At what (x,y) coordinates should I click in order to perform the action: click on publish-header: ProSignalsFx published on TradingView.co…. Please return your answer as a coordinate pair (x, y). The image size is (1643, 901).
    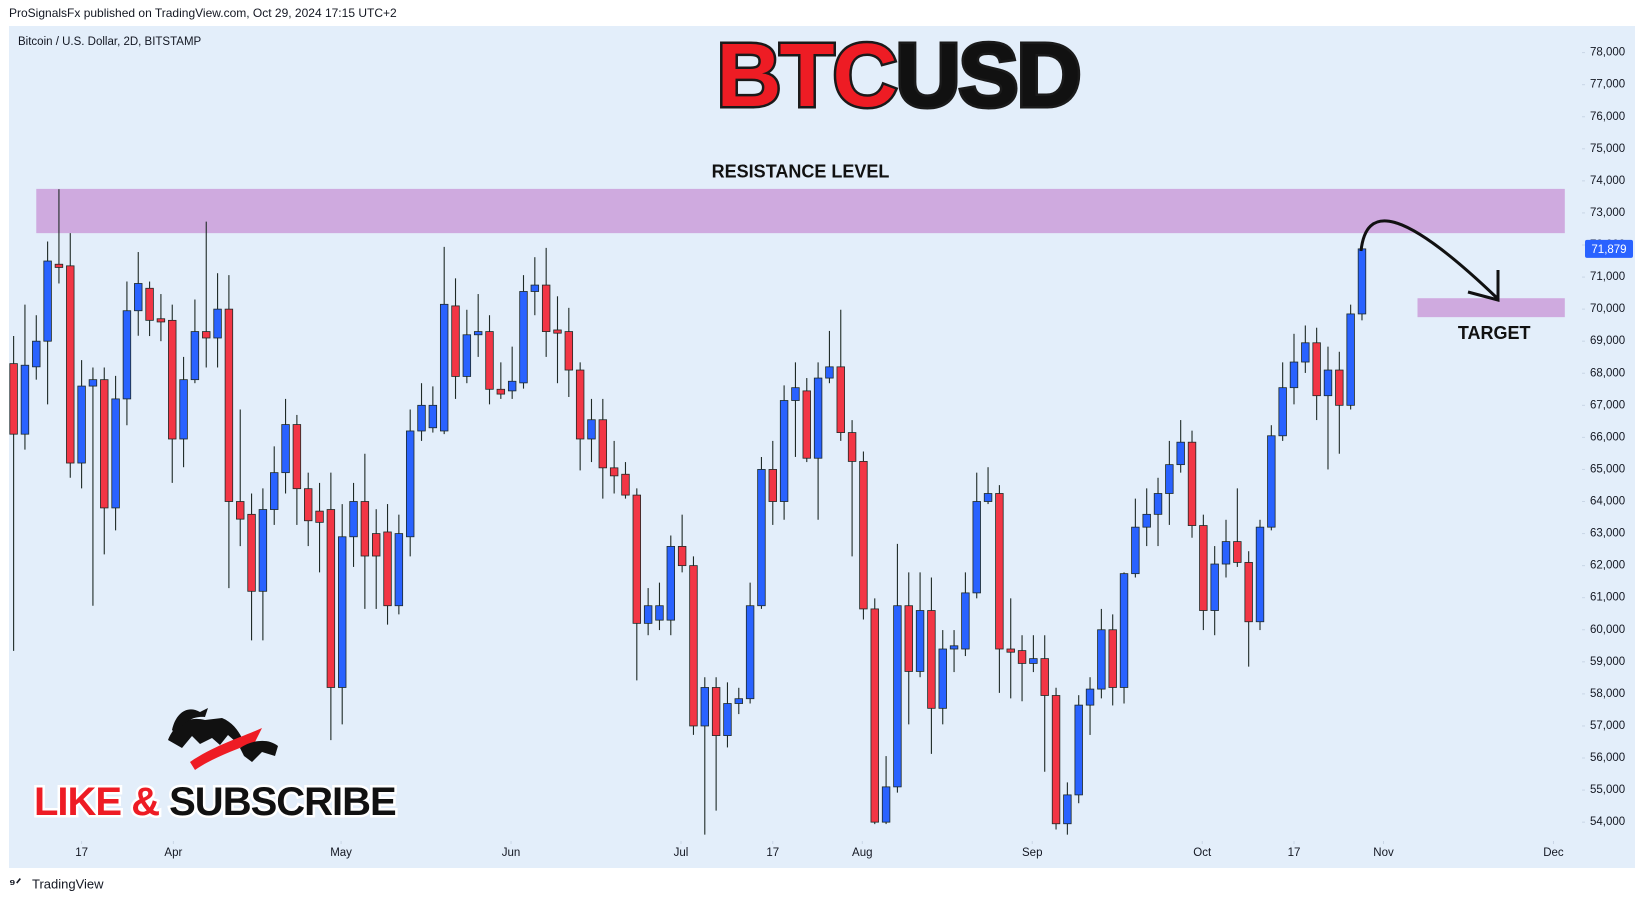
    Looking at the image, I should click on (203, 13).